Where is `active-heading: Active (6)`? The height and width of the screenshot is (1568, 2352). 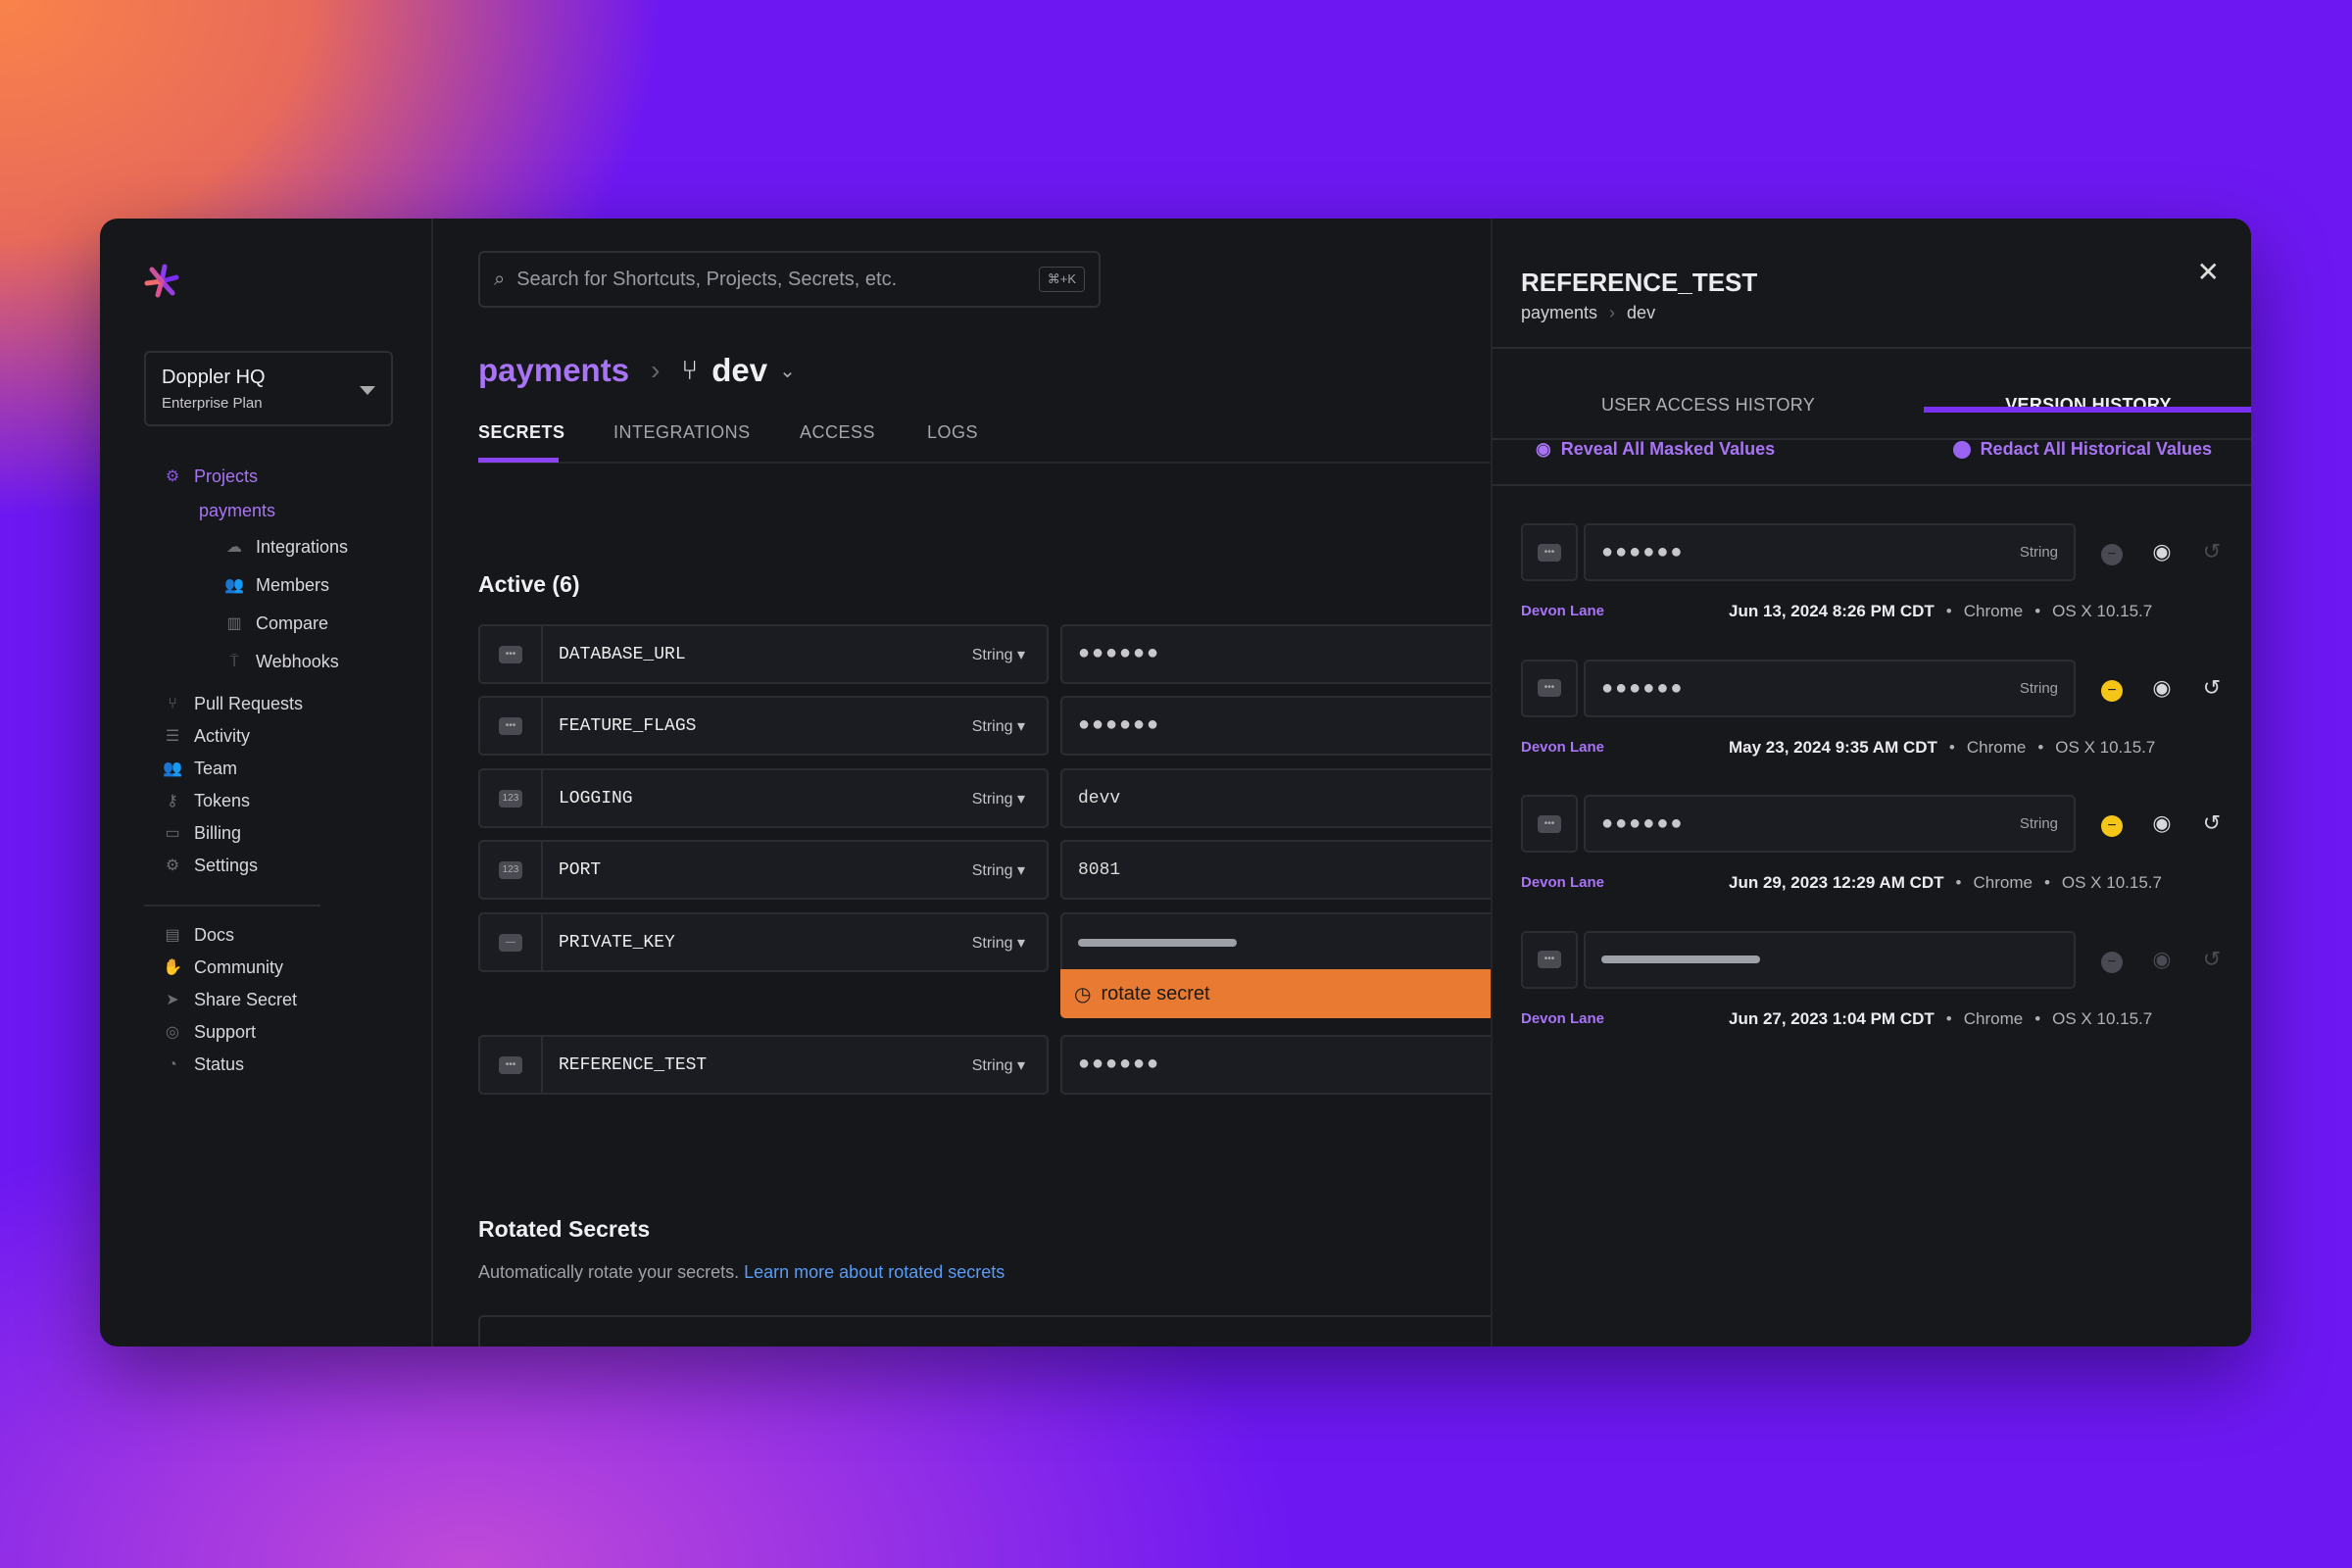 active-heading: Active (6) is located at coordinates (529, 584).